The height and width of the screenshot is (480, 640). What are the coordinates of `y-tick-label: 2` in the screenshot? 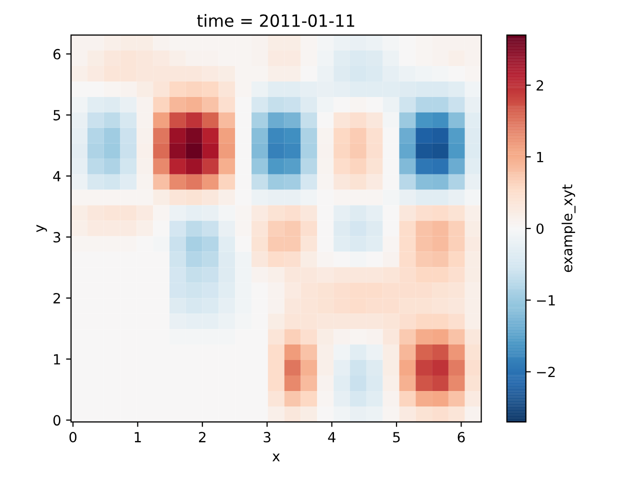 It's located at (57, 298).